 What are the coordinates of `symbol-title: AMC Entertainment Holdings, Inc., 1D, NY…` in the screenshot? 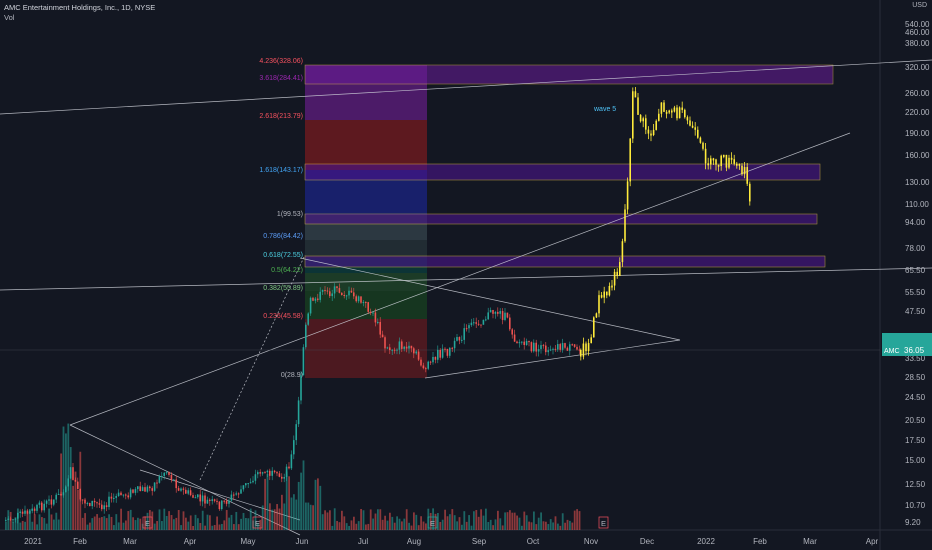 It's located at (79, 7).